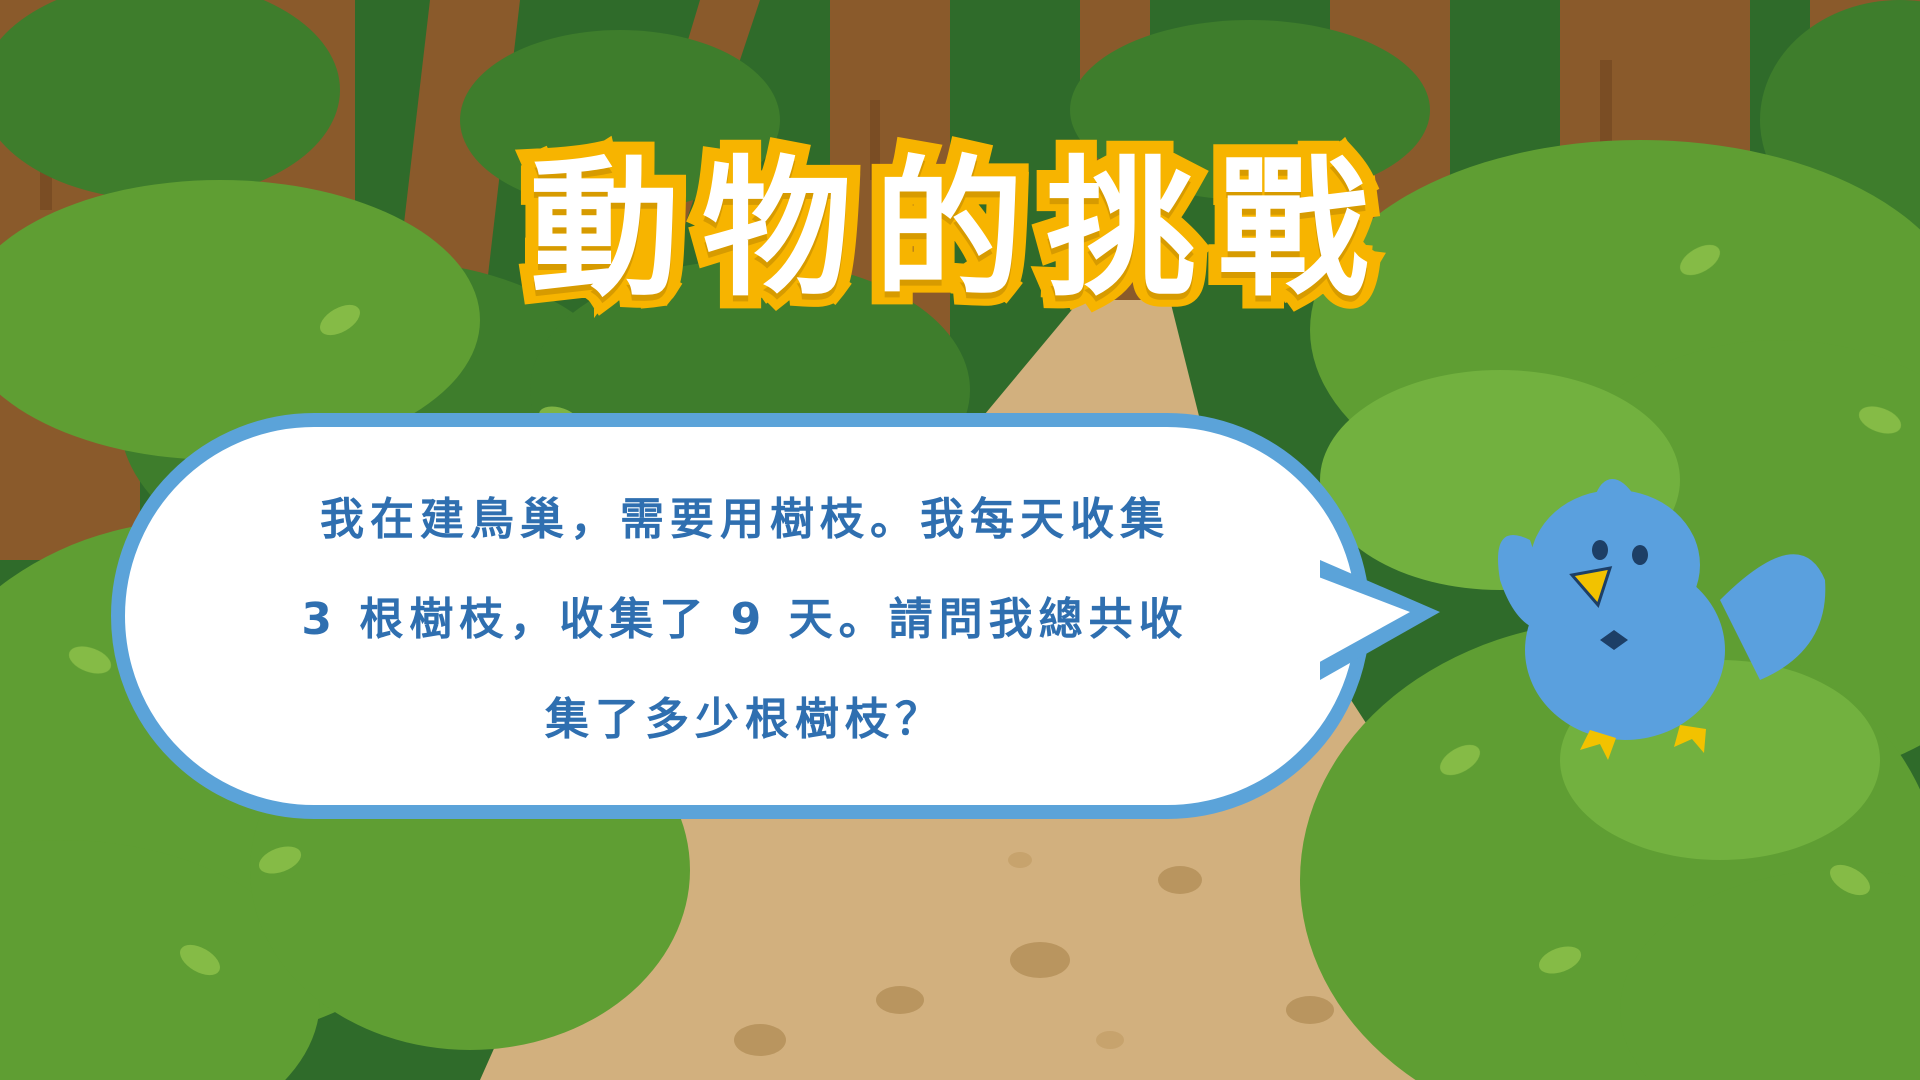  What do you see at coordinates (953, 230) in the screenshot?
I see `page-title: 動物的挑戰` at bounding box center [953, 230].